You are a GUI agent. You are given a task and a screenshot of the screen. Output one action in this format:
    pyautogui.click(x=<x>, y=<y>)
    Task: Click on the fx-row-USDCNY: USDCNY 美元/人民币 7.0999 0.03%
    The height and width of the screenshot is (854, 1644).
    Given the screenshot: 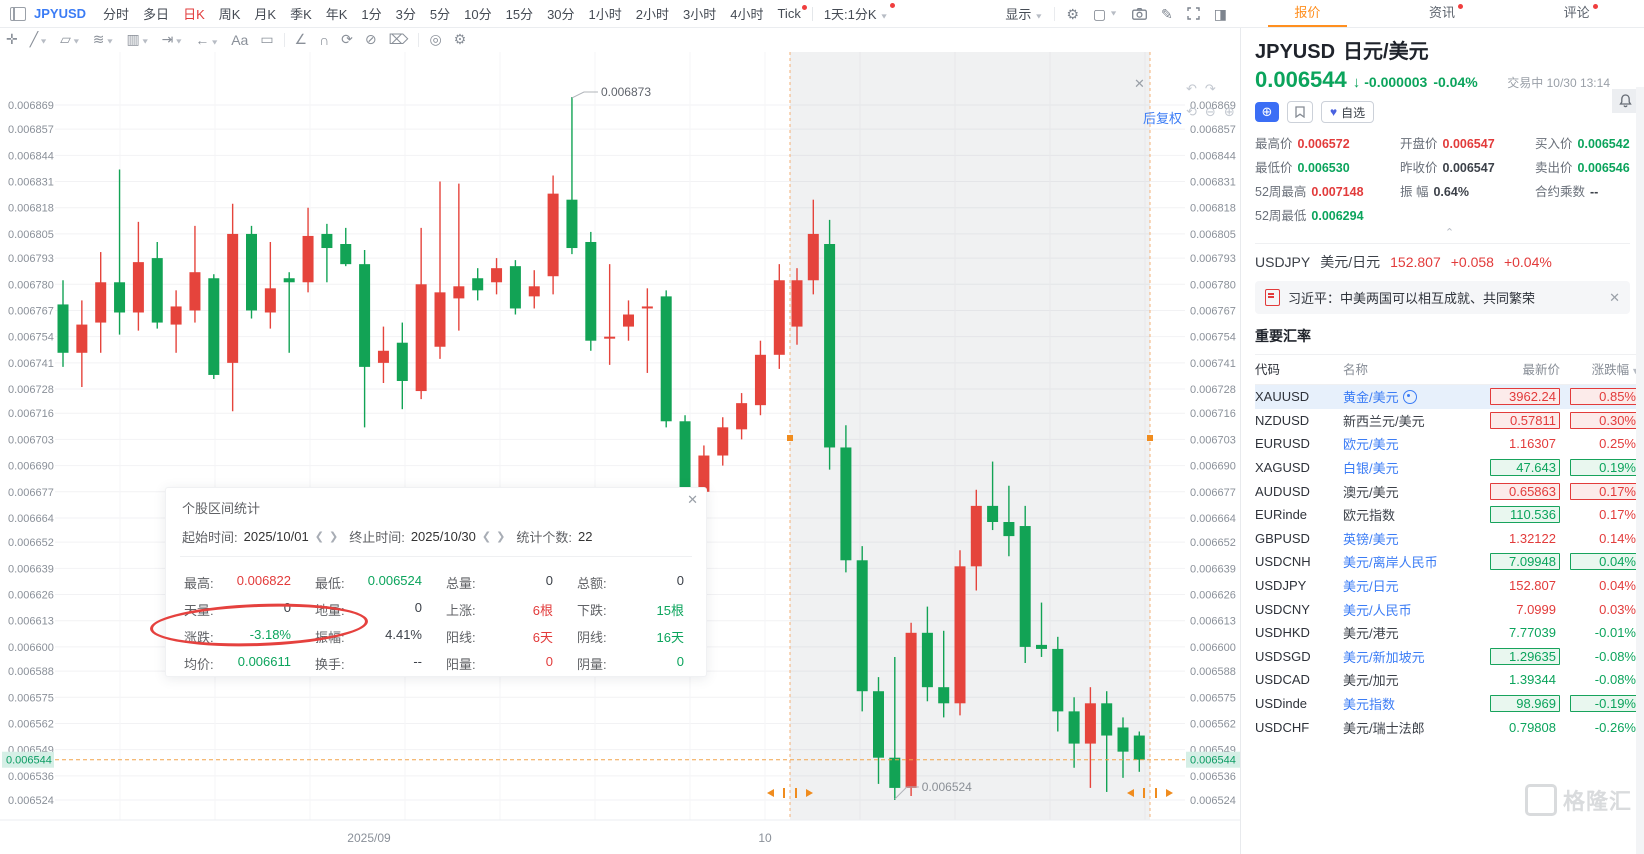 What is the action you would take?
    pyautogui.click(x=1445, y=609)
    